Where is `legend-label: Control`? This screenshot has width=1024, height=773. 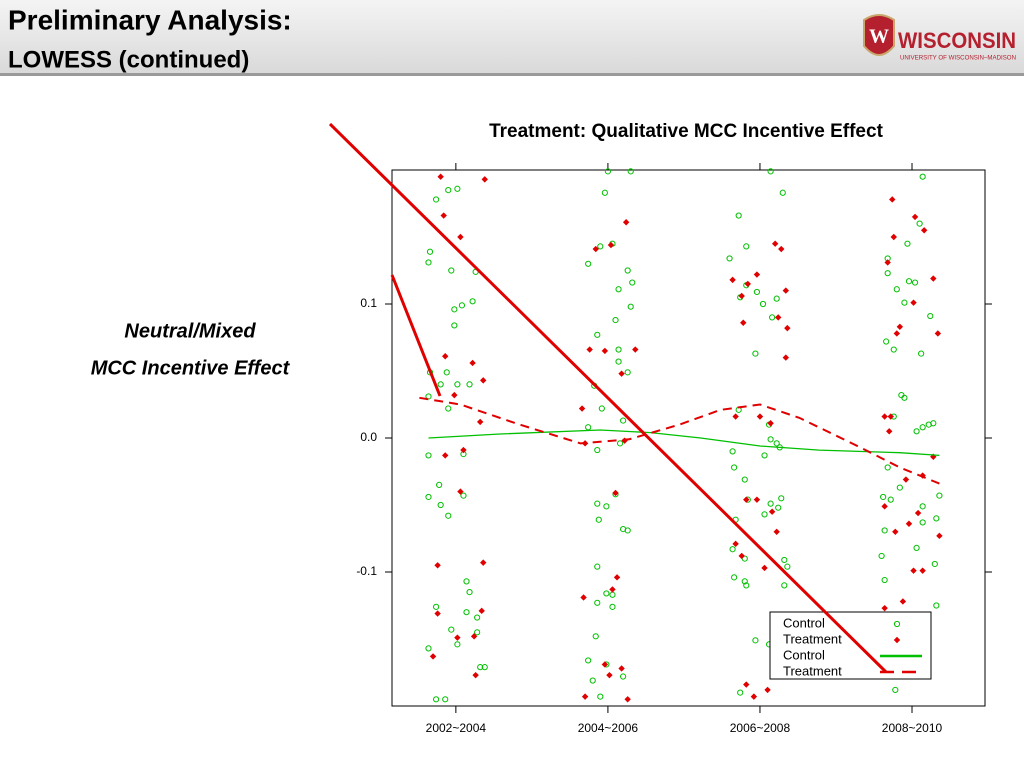 legend-label: Control is located at coordinates (804, 654).